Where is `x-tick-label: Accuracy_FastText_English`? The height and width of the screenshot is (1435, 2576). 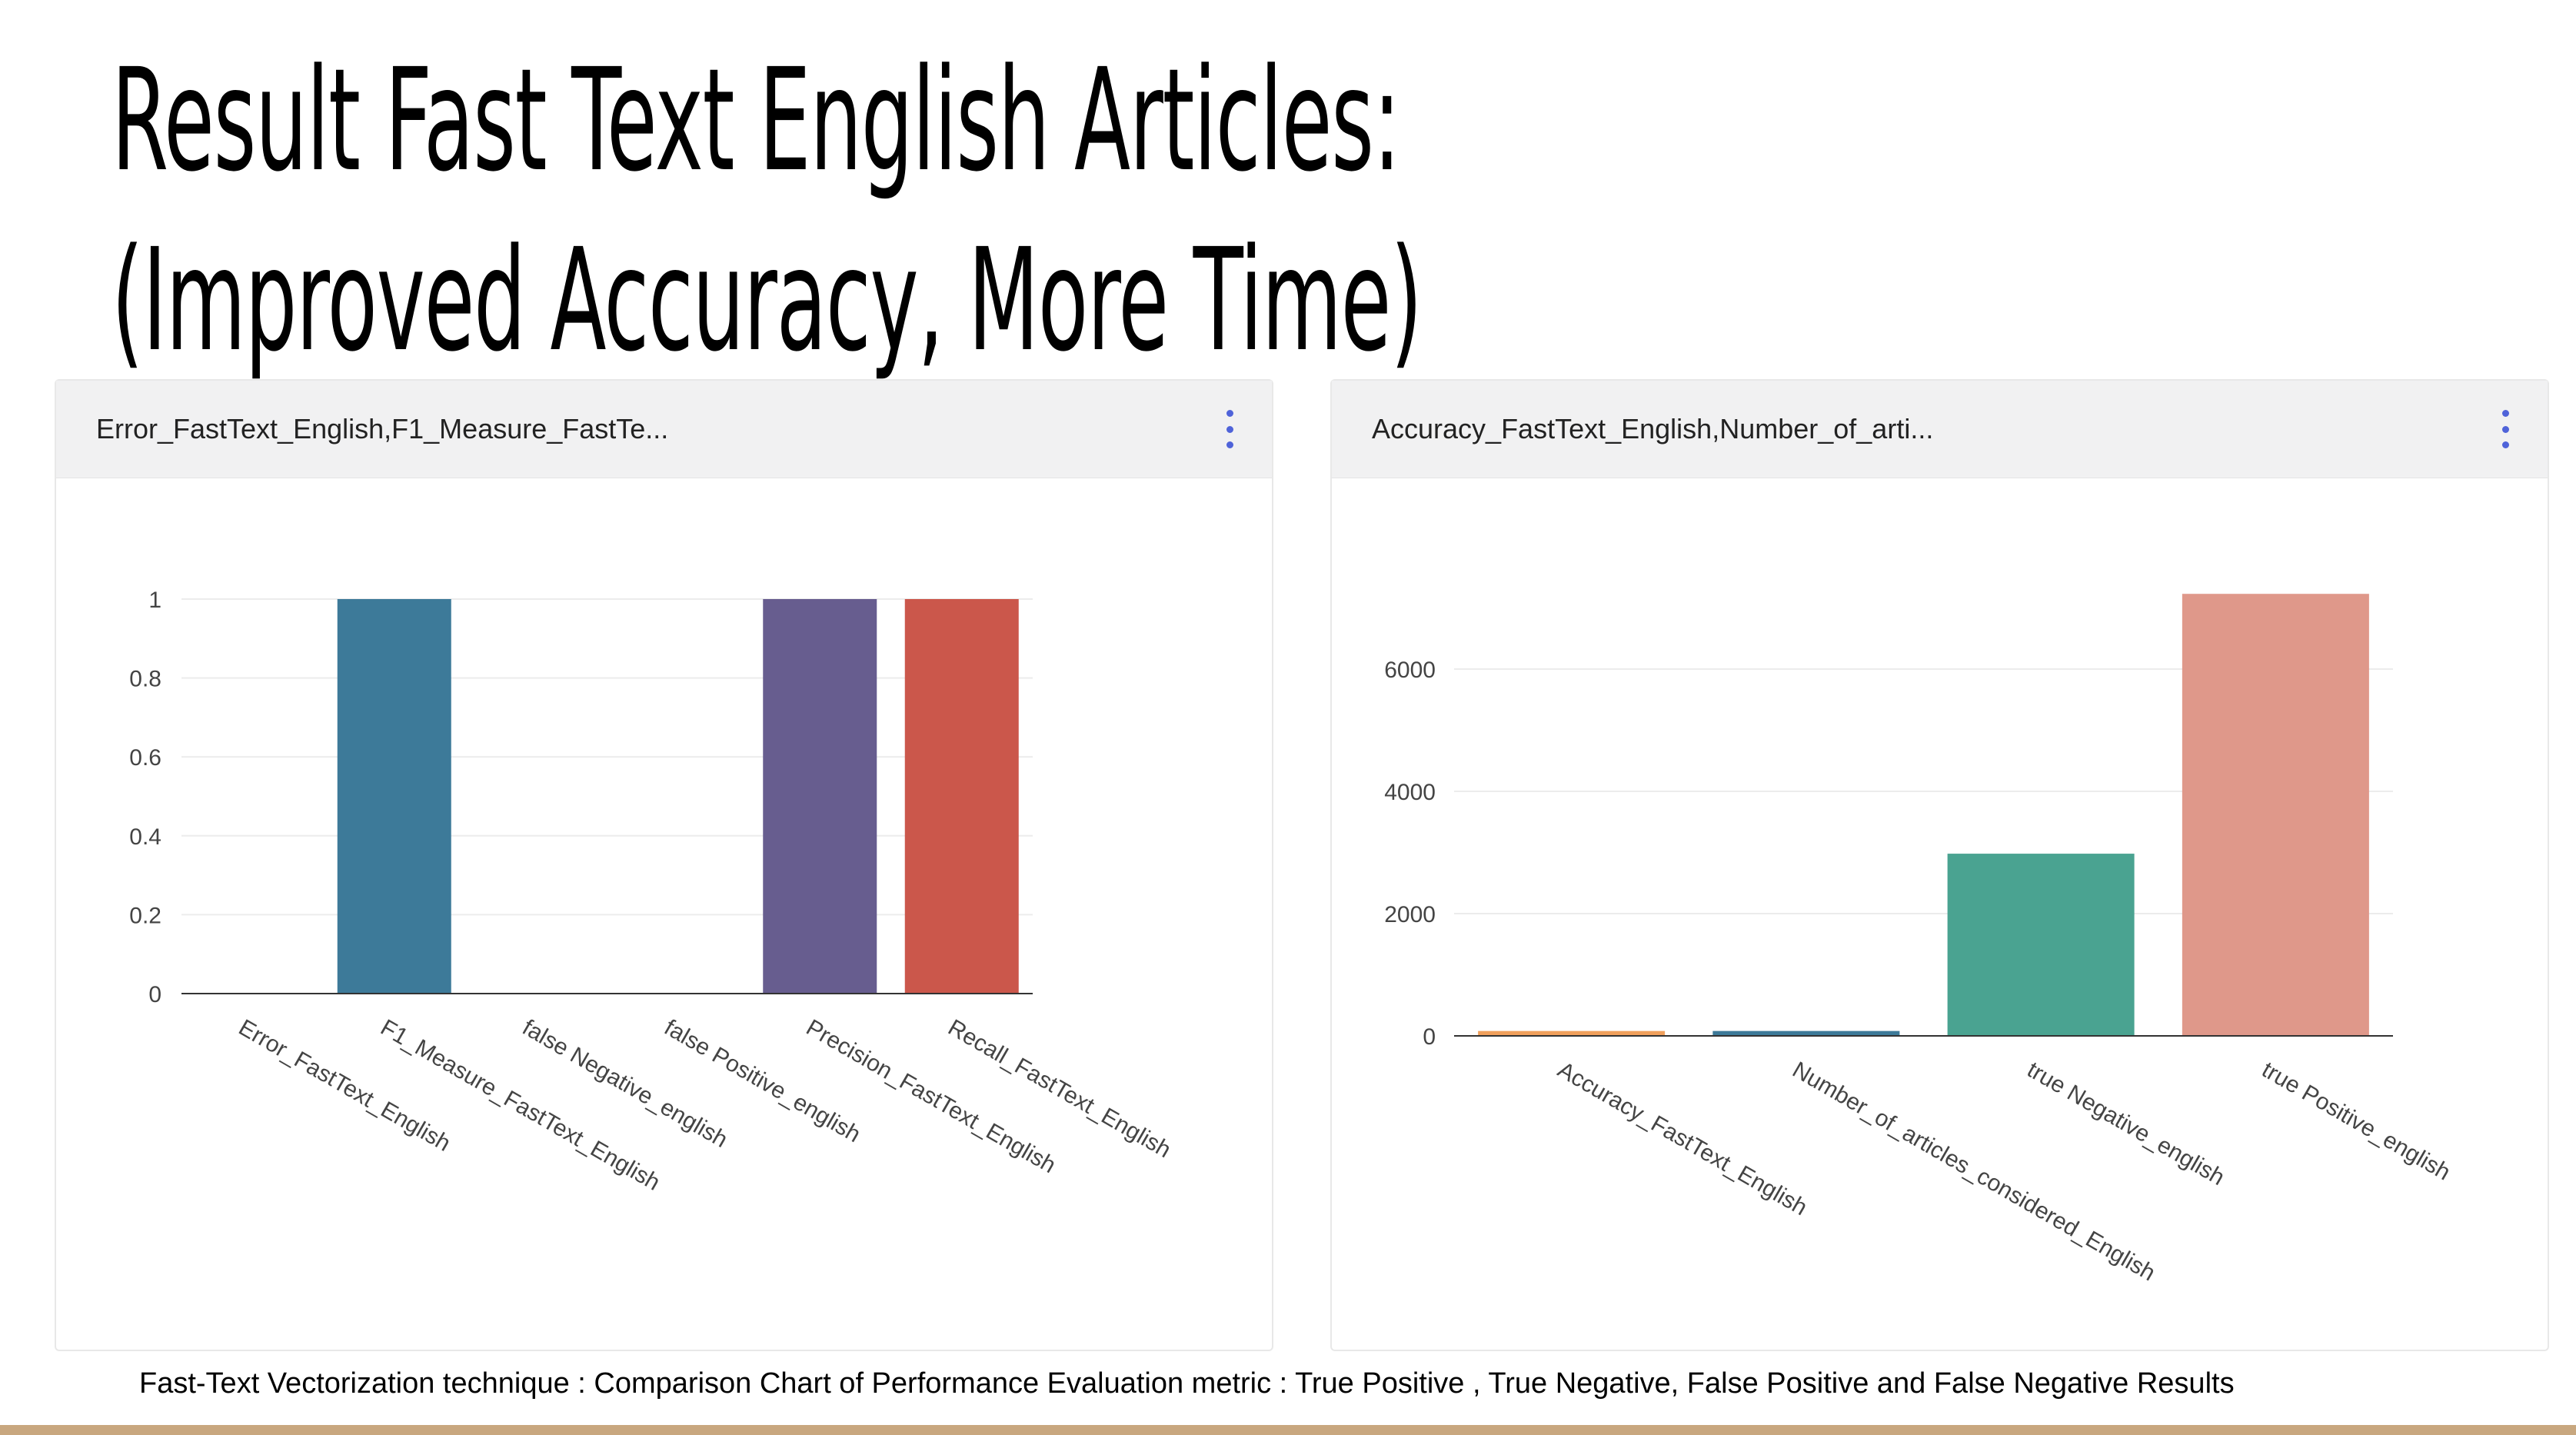
x-tick-label: Accuracy_FastText_English is located at coordinates (1682, 1138).